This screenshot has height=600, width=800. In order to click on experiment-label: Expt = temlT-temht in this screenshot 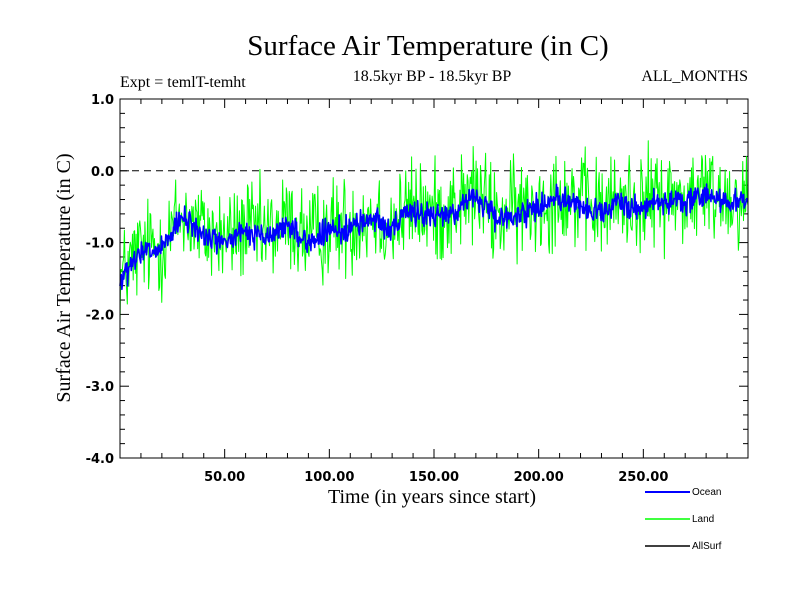, I will do `click(183, 82)`.